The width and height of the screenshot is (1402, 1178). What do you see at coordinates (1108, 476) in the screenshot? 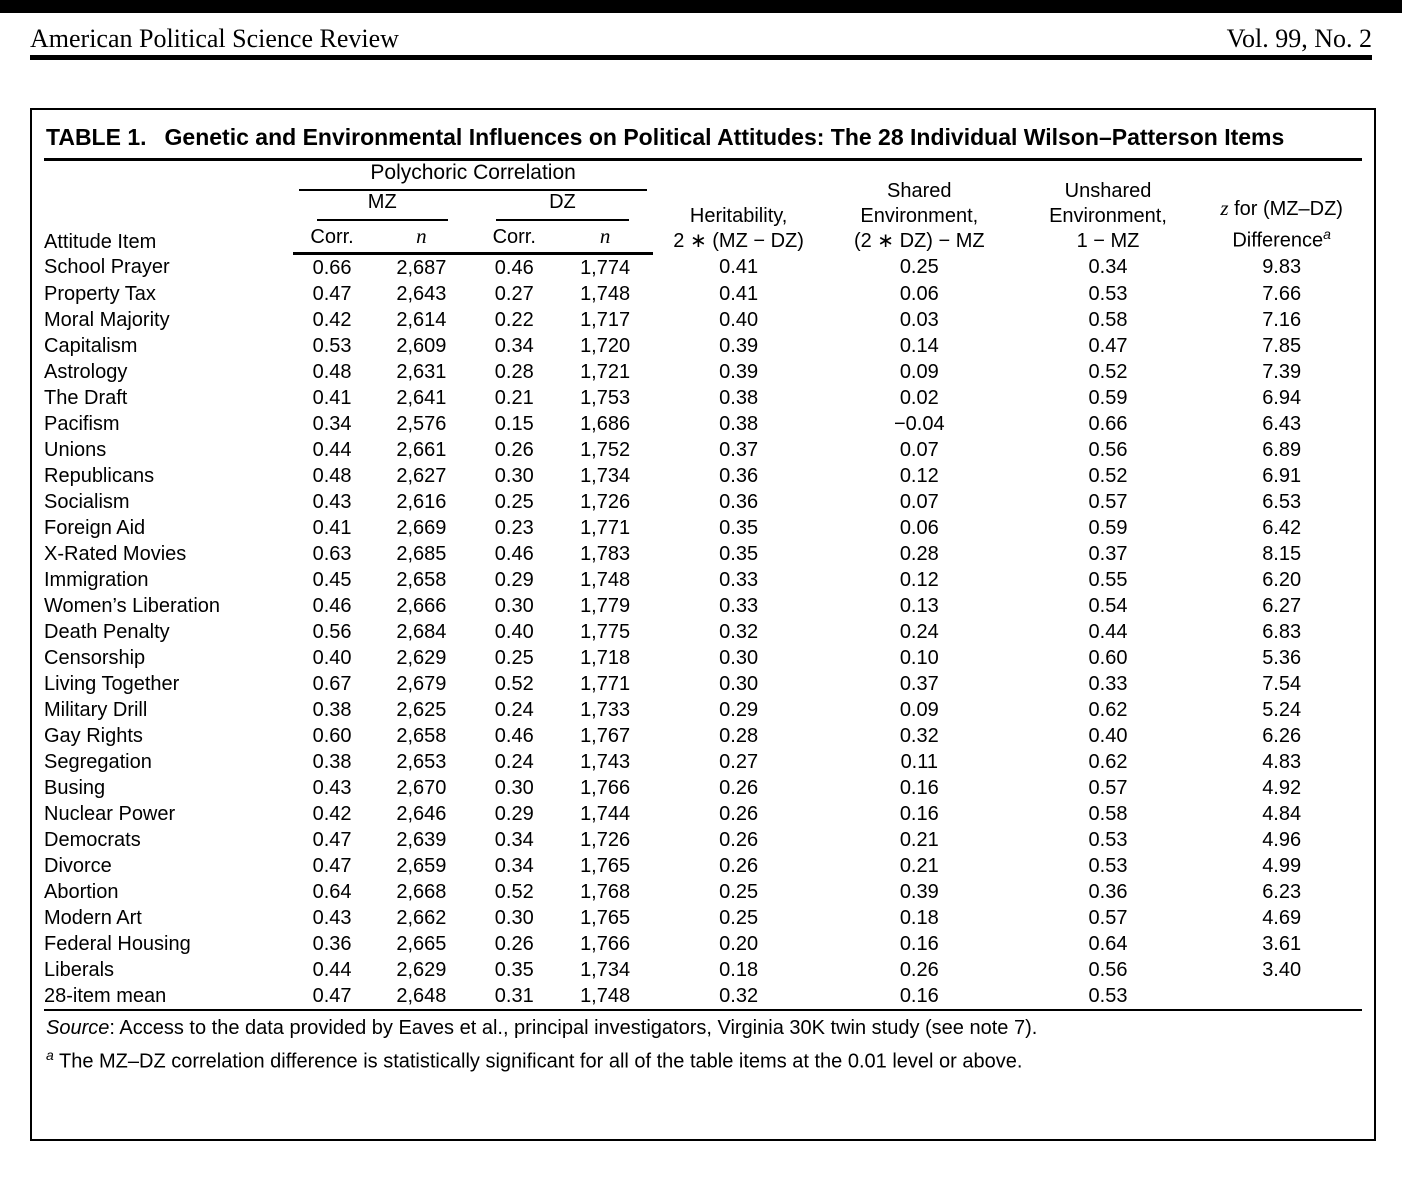
I see `cell-unshared-env: 0.52` at bounding box center [1108, 476].